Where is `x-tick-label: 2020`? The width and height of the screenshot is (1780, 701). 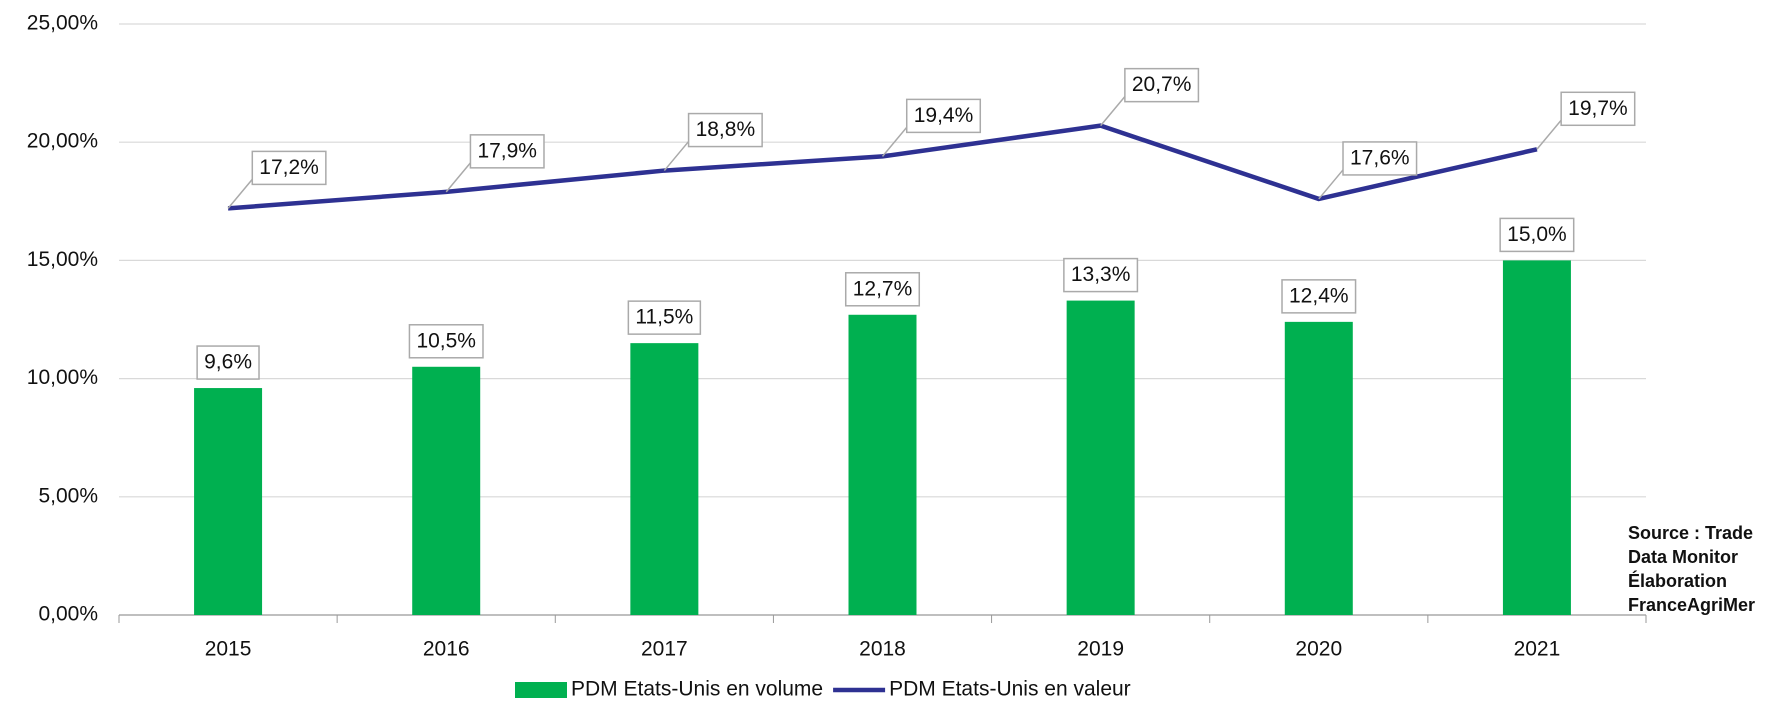 x-tick-label: 2020 is located at coordinates (1318, 649).